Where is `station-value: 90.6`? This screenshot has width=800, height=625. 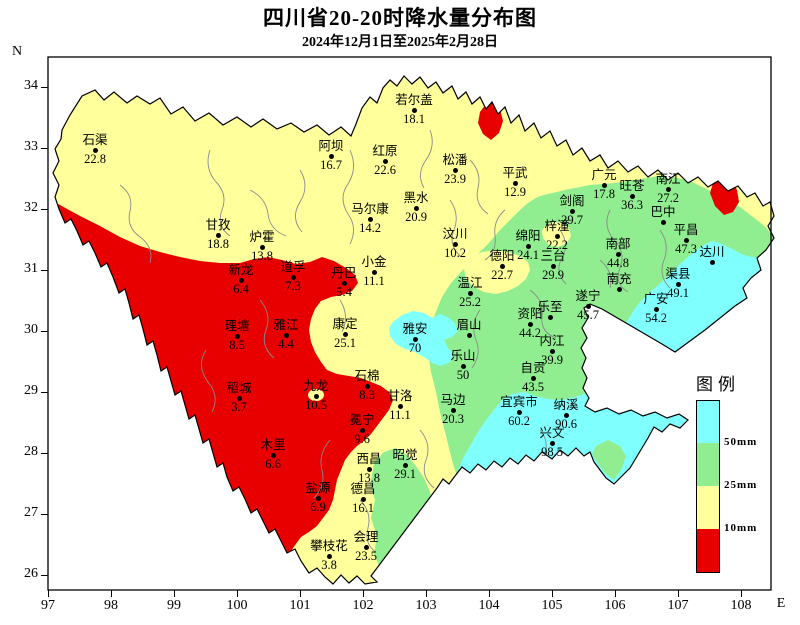 station-value: 90.6 is located at coordinates (566, 424).